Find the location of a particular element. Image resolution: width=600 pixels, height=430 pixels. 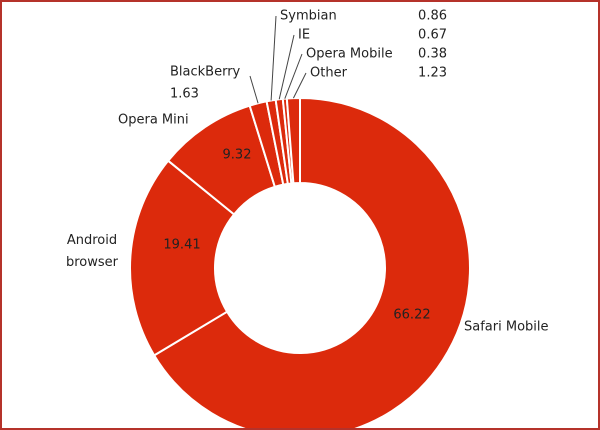

slice-label: BlackBerry is located at coordinates (205, 72).